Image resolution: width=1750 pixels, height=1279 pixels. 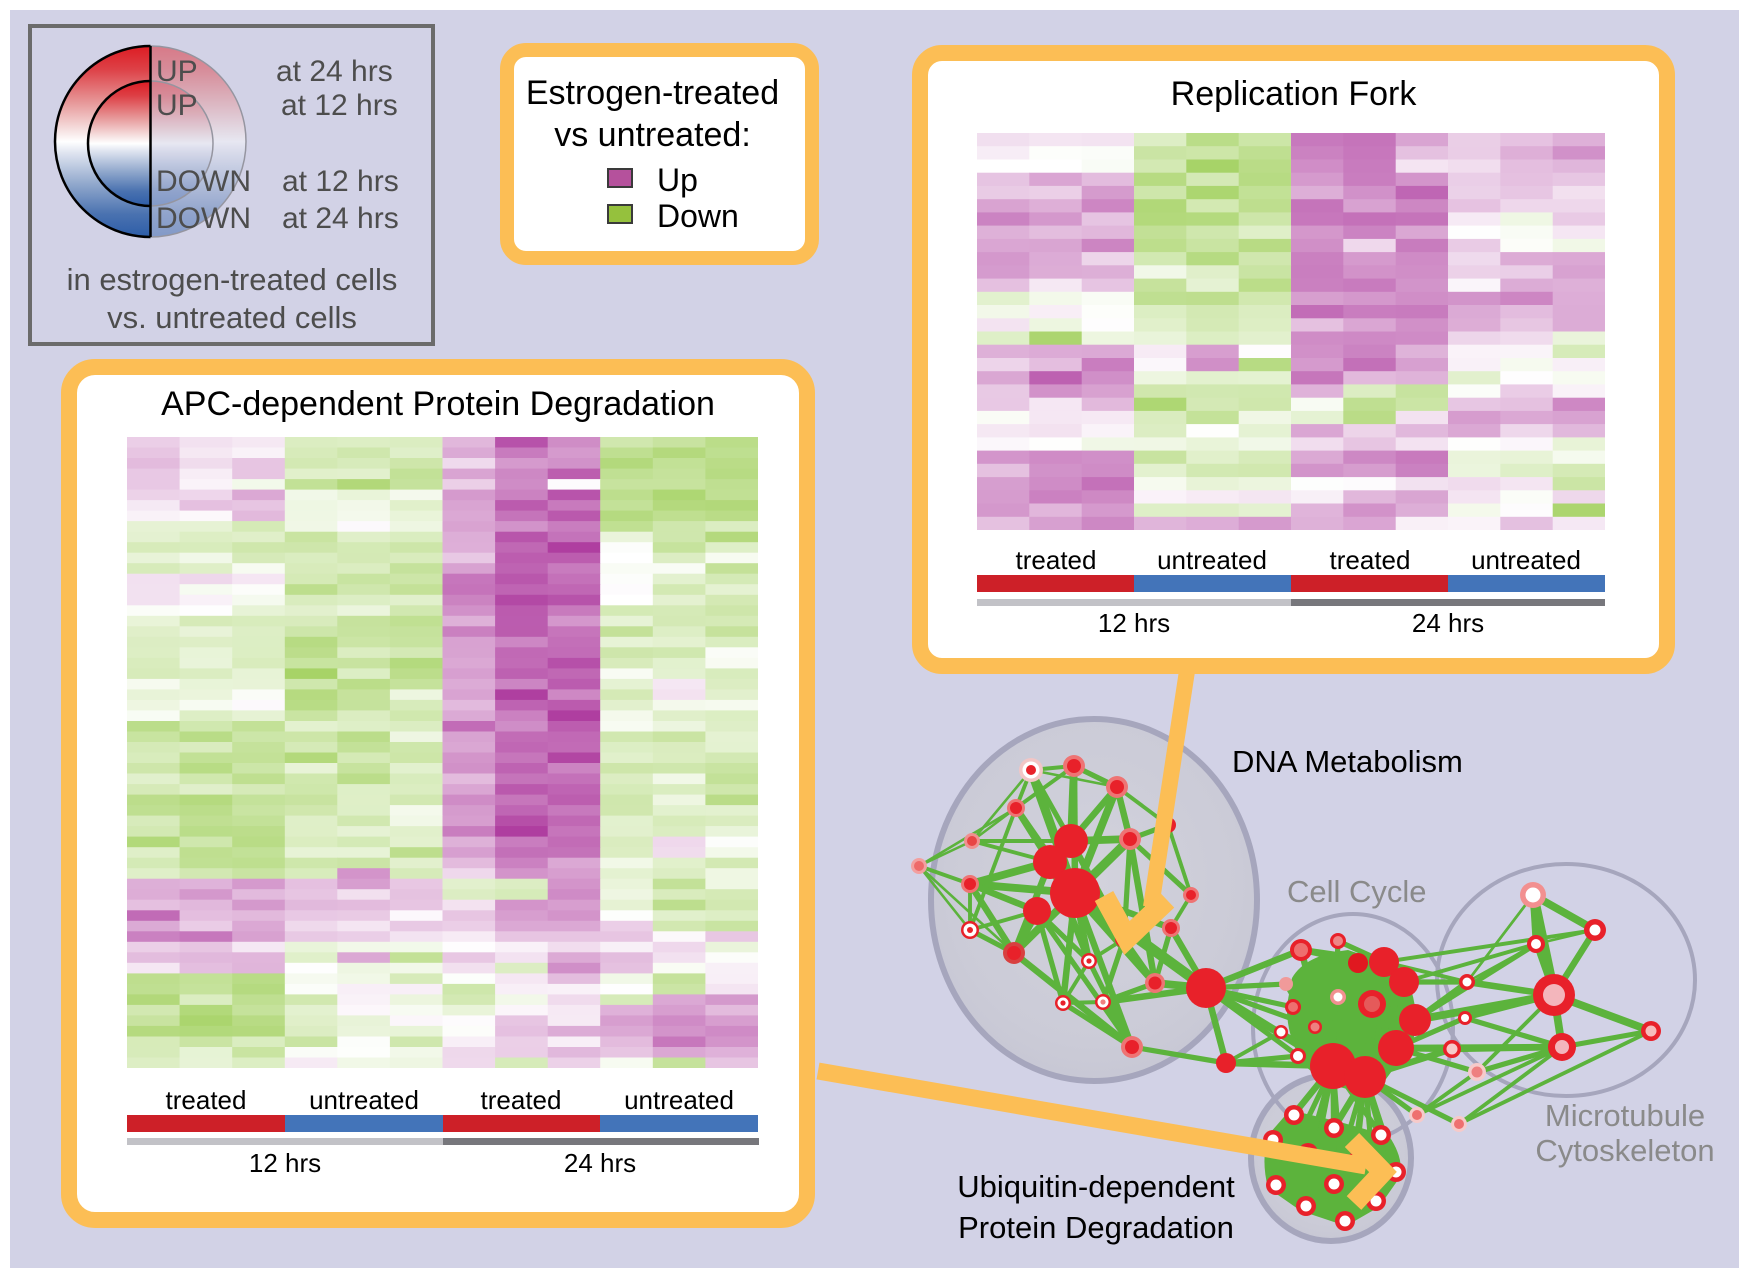 What do you see at coordinates (1096, 1186) in the screenshot?
I see `svg-text: Ubiquitin-dependent` at bounding box center [1096, 1186].